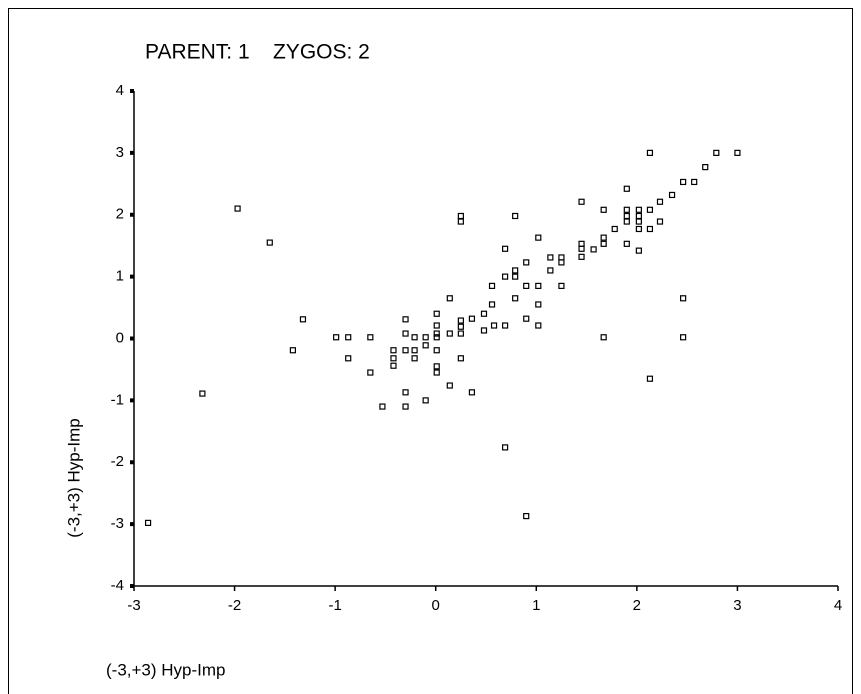 This screenshot has height=694, width=861. Describe the element at coordinates (838, 605) in the screenshot. I see `x-tick-label: 4` at that location.